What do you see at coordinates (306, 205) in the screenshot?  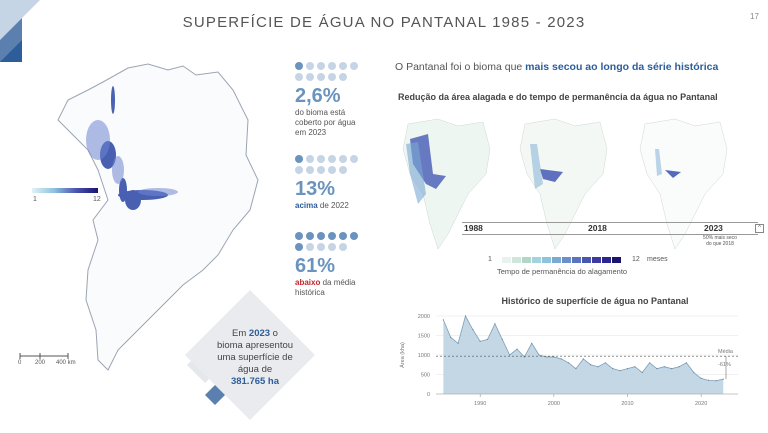 I see `stat-emph: acima` at bounding box center [306, 205].